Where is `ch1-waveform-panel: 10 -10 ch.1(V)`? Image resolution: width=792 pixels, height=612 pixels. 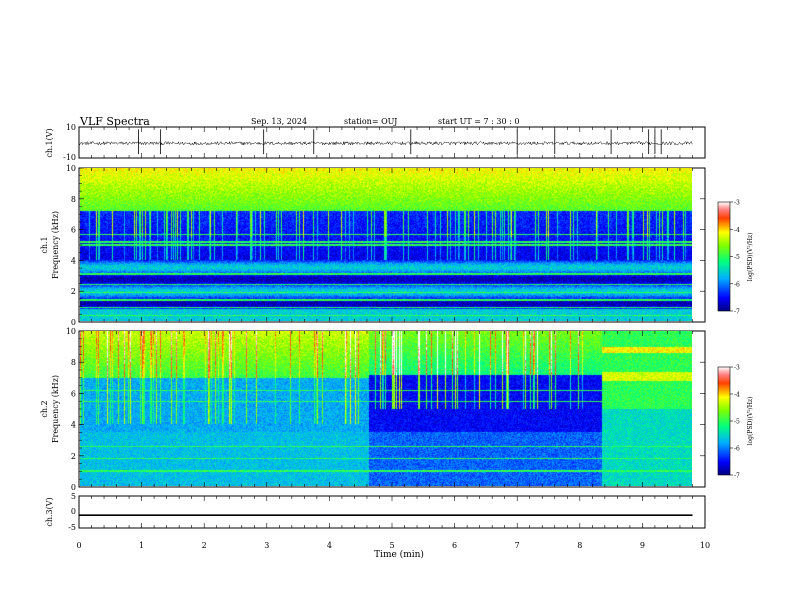
ch1-waveform-panel: 10 -10 ch.1(V) is located at coordinates (375, 142).